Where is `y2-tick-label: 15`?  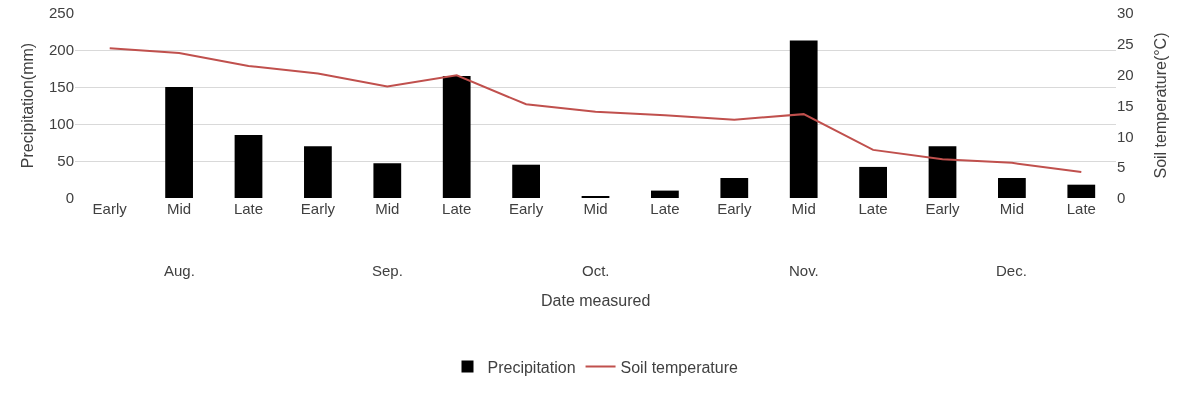 y2-tick-label: 15 is located at coordinates (1125, 105).